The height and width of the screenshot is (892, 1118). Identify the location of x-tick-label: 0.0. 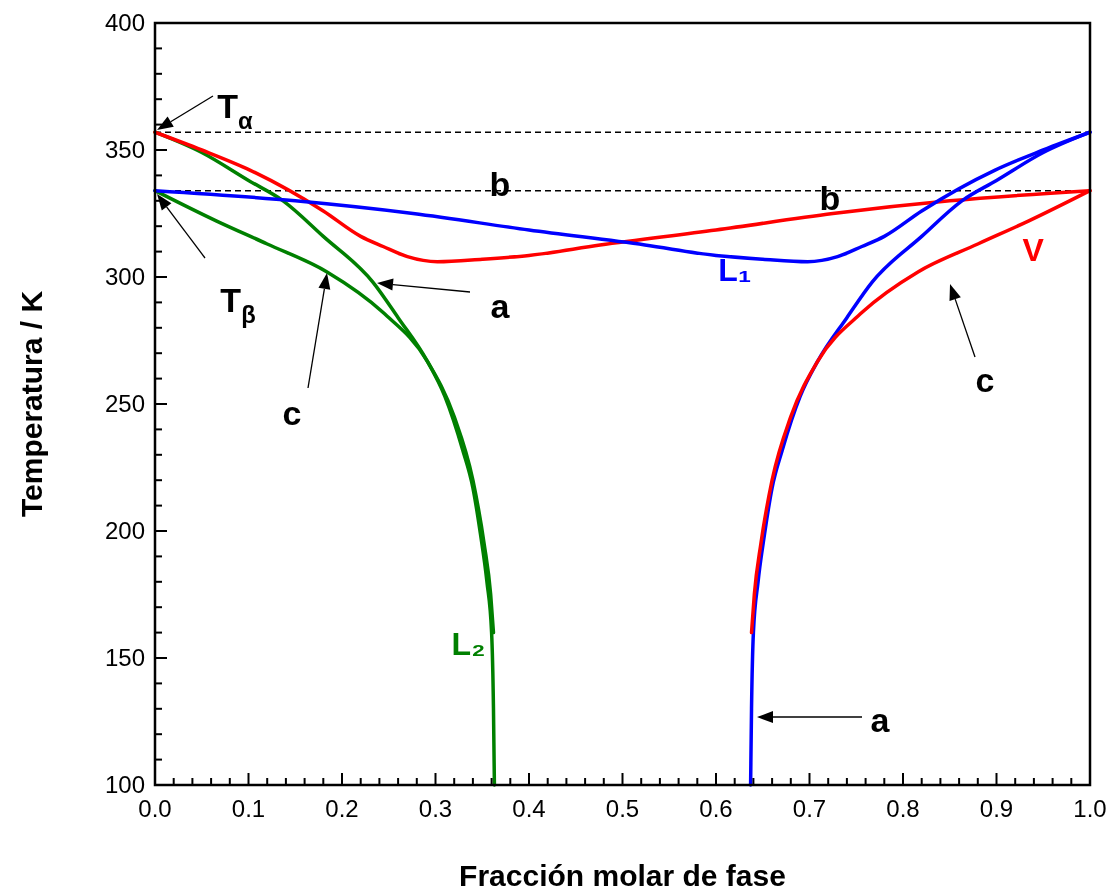
(155, 808).